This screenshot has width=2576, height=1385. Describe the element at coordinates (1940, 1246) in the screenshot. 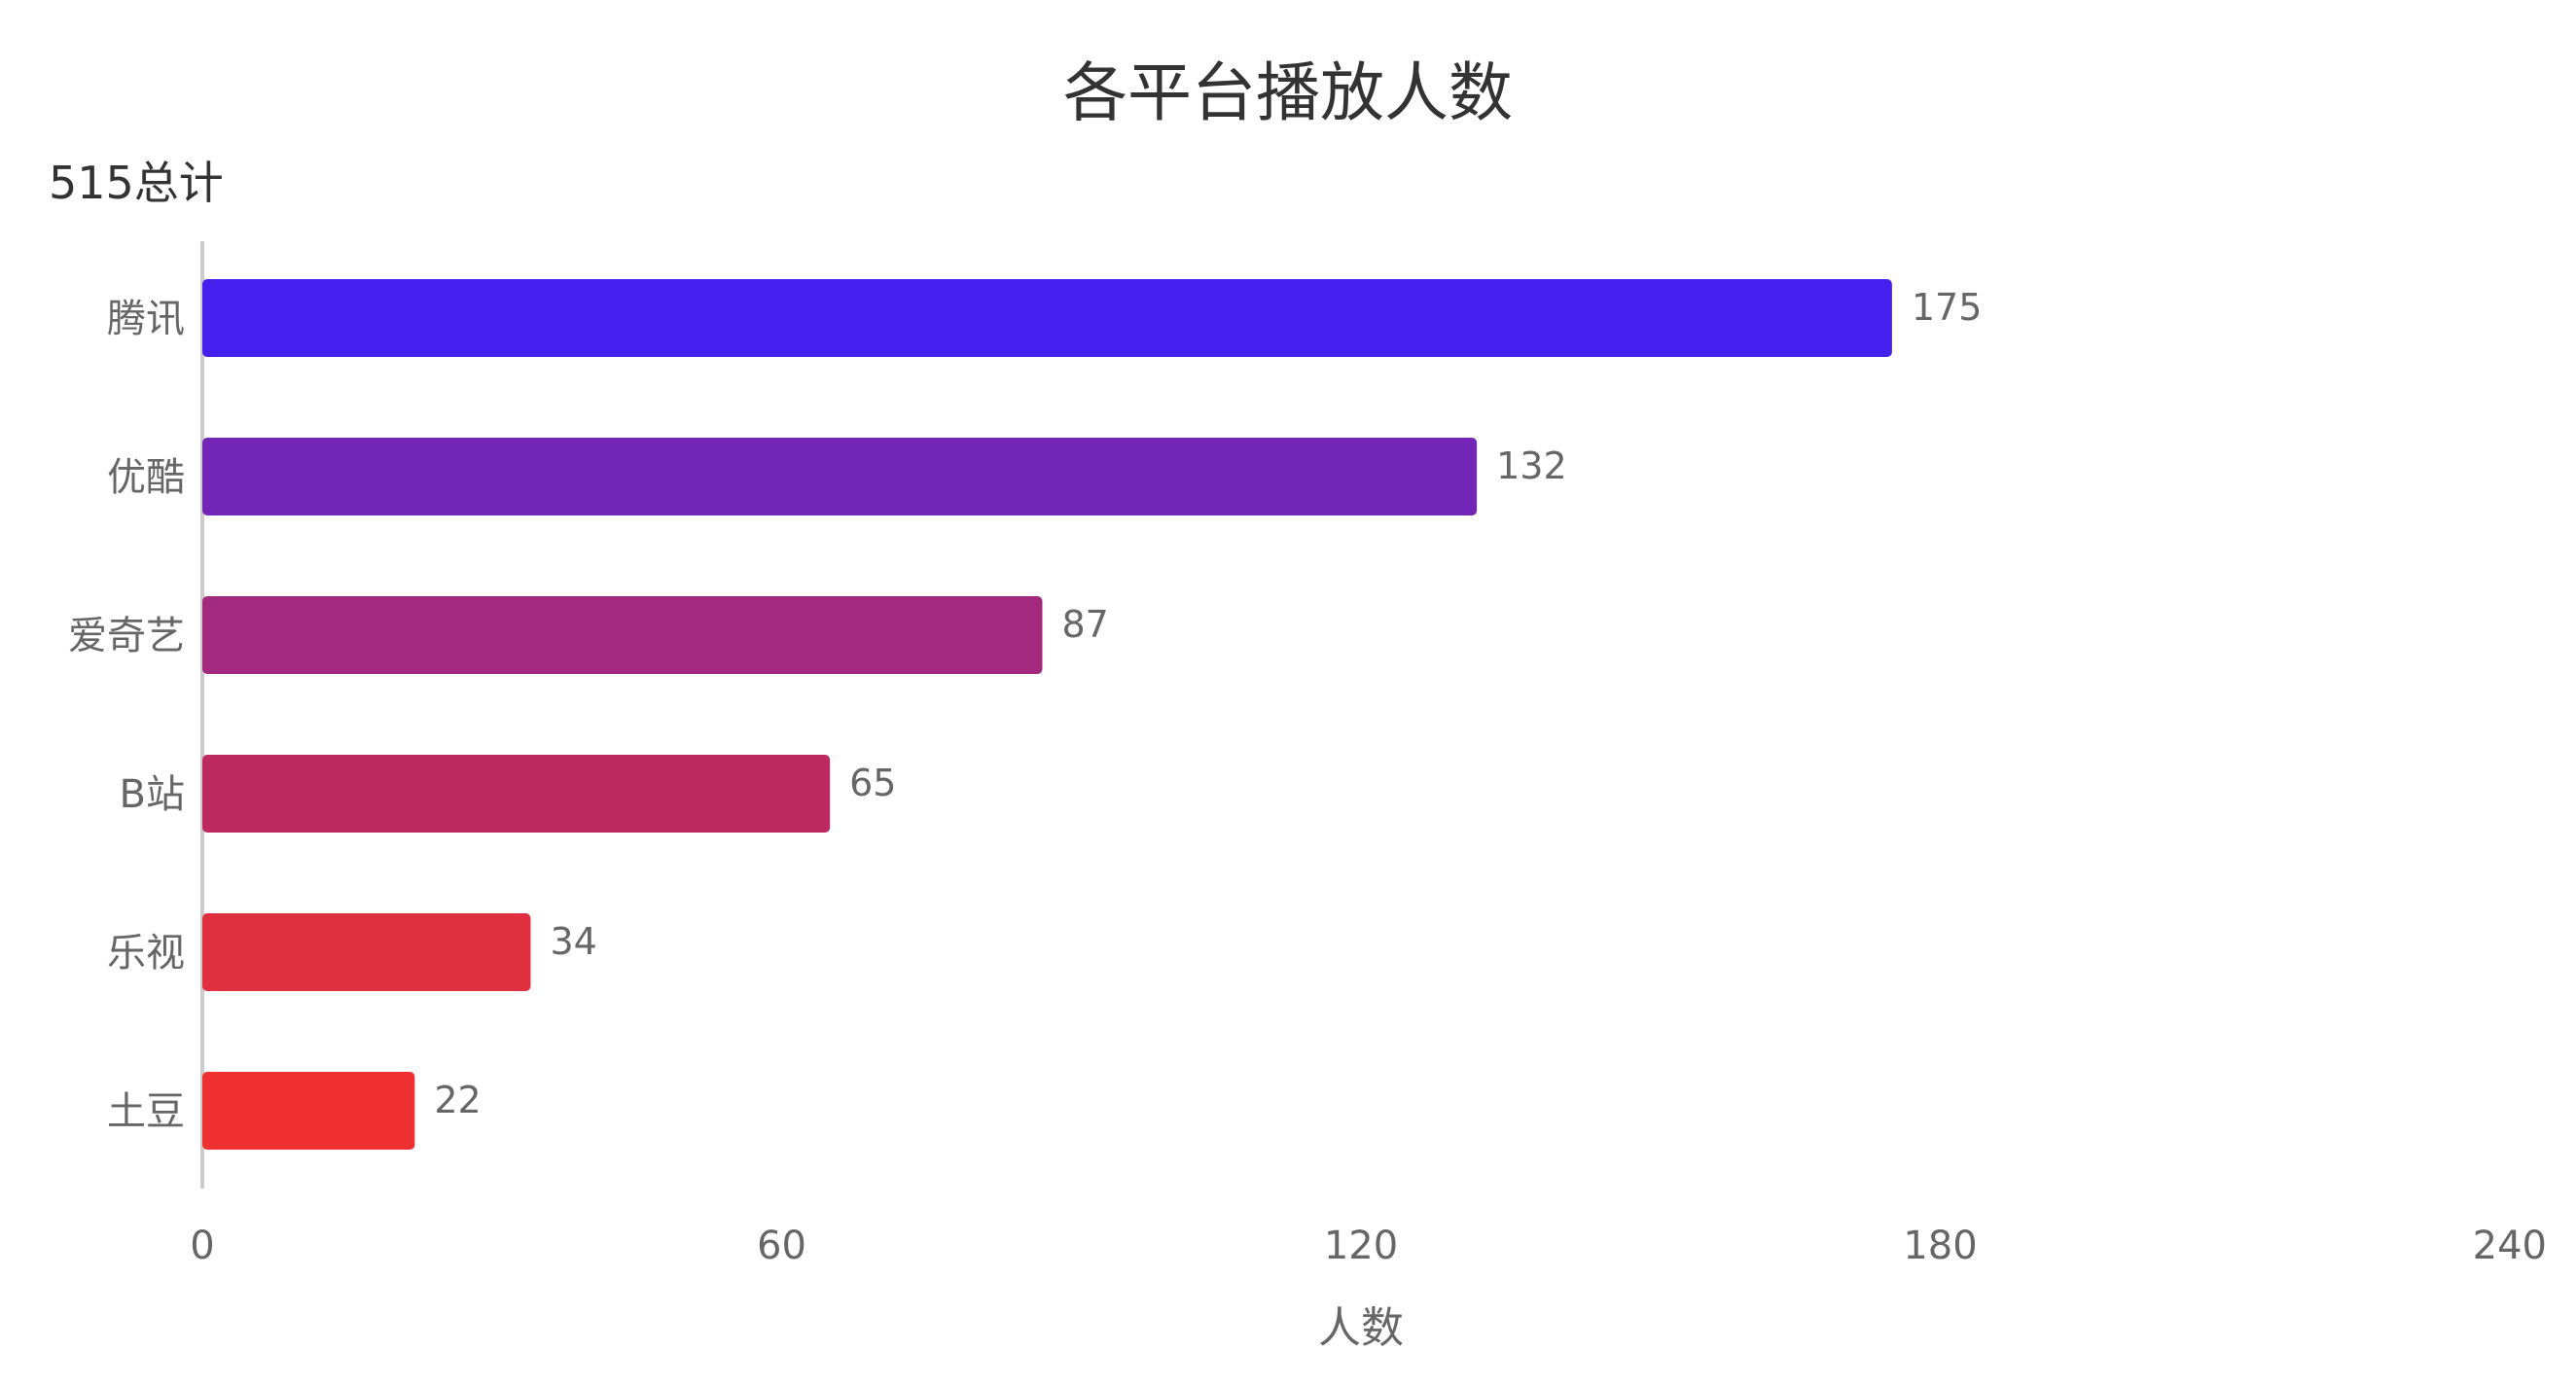

I see `x-tick-label-3: 180` at that location.